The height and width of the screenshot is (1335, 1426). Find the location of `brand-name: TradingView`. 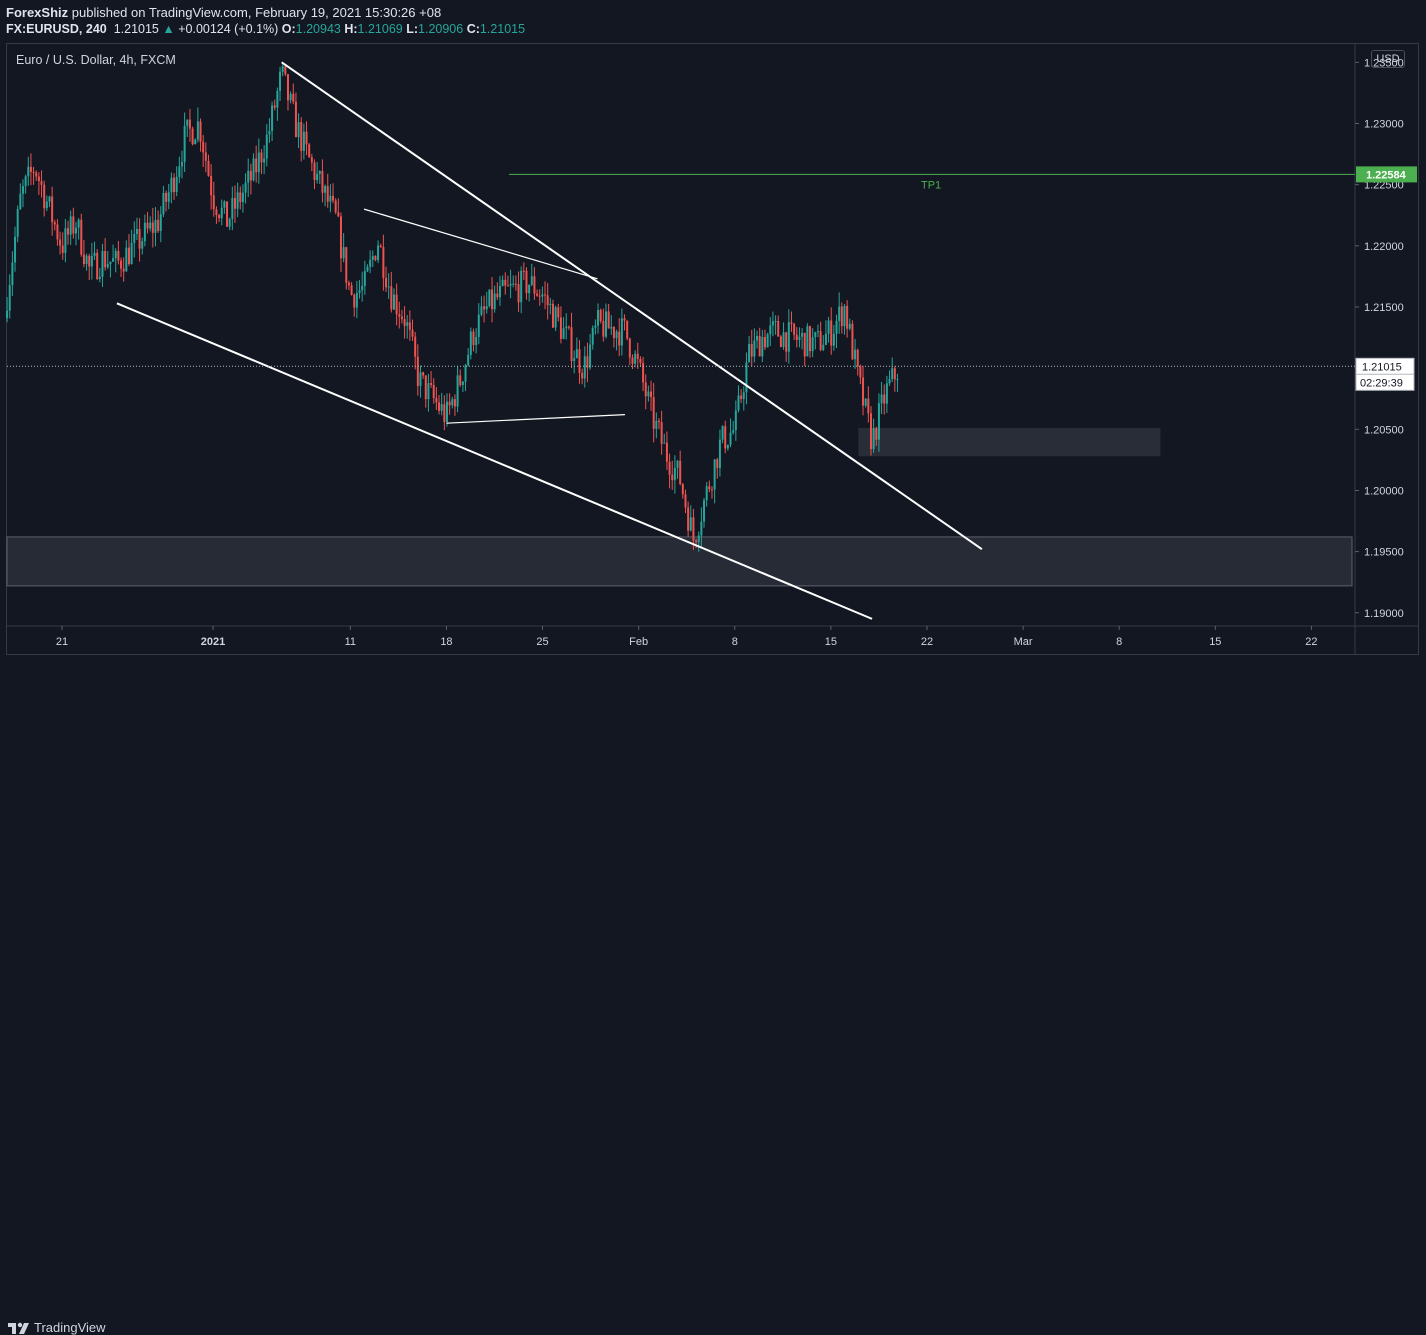

brand-name: TradingView is located at coordinates (70, 1327).